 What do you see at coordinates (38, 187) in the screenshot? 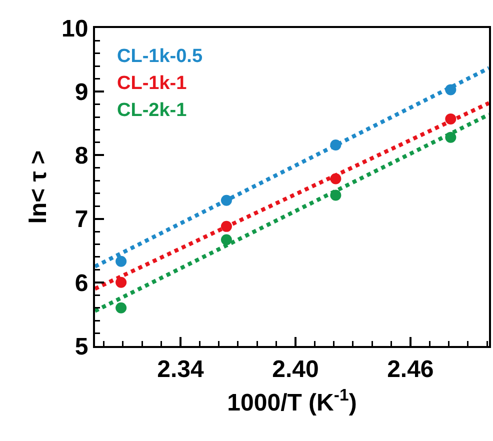
I see `y-axis-title: ln< τ >` at bounding box center [38, 187].